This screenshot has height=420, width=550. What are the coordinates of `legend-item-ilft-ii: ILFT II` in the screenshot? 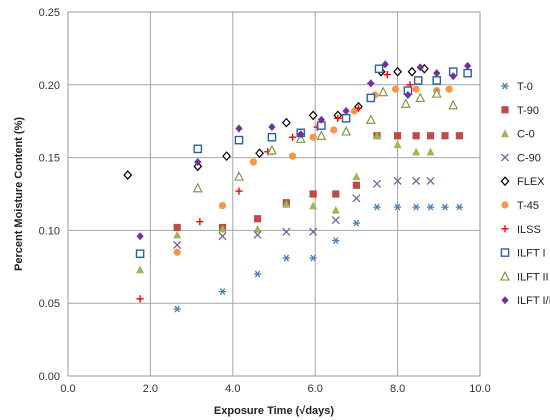 It's located at (524, 276).